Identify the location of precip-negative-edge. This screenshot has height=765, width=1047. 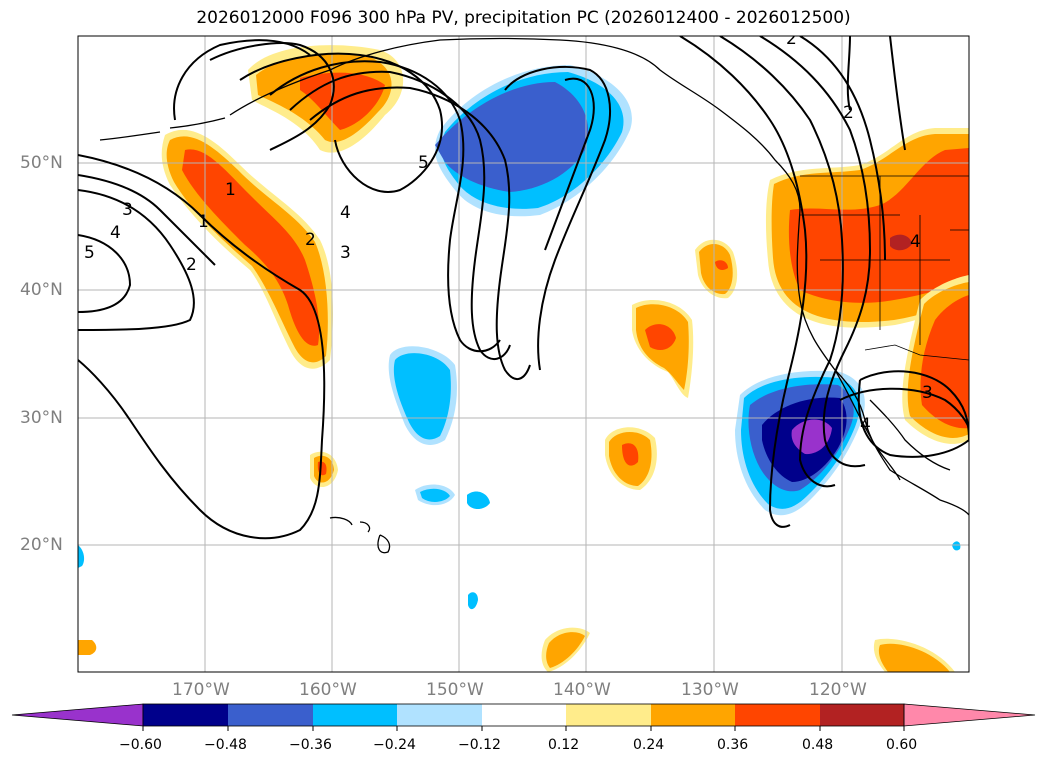
(81, 556).